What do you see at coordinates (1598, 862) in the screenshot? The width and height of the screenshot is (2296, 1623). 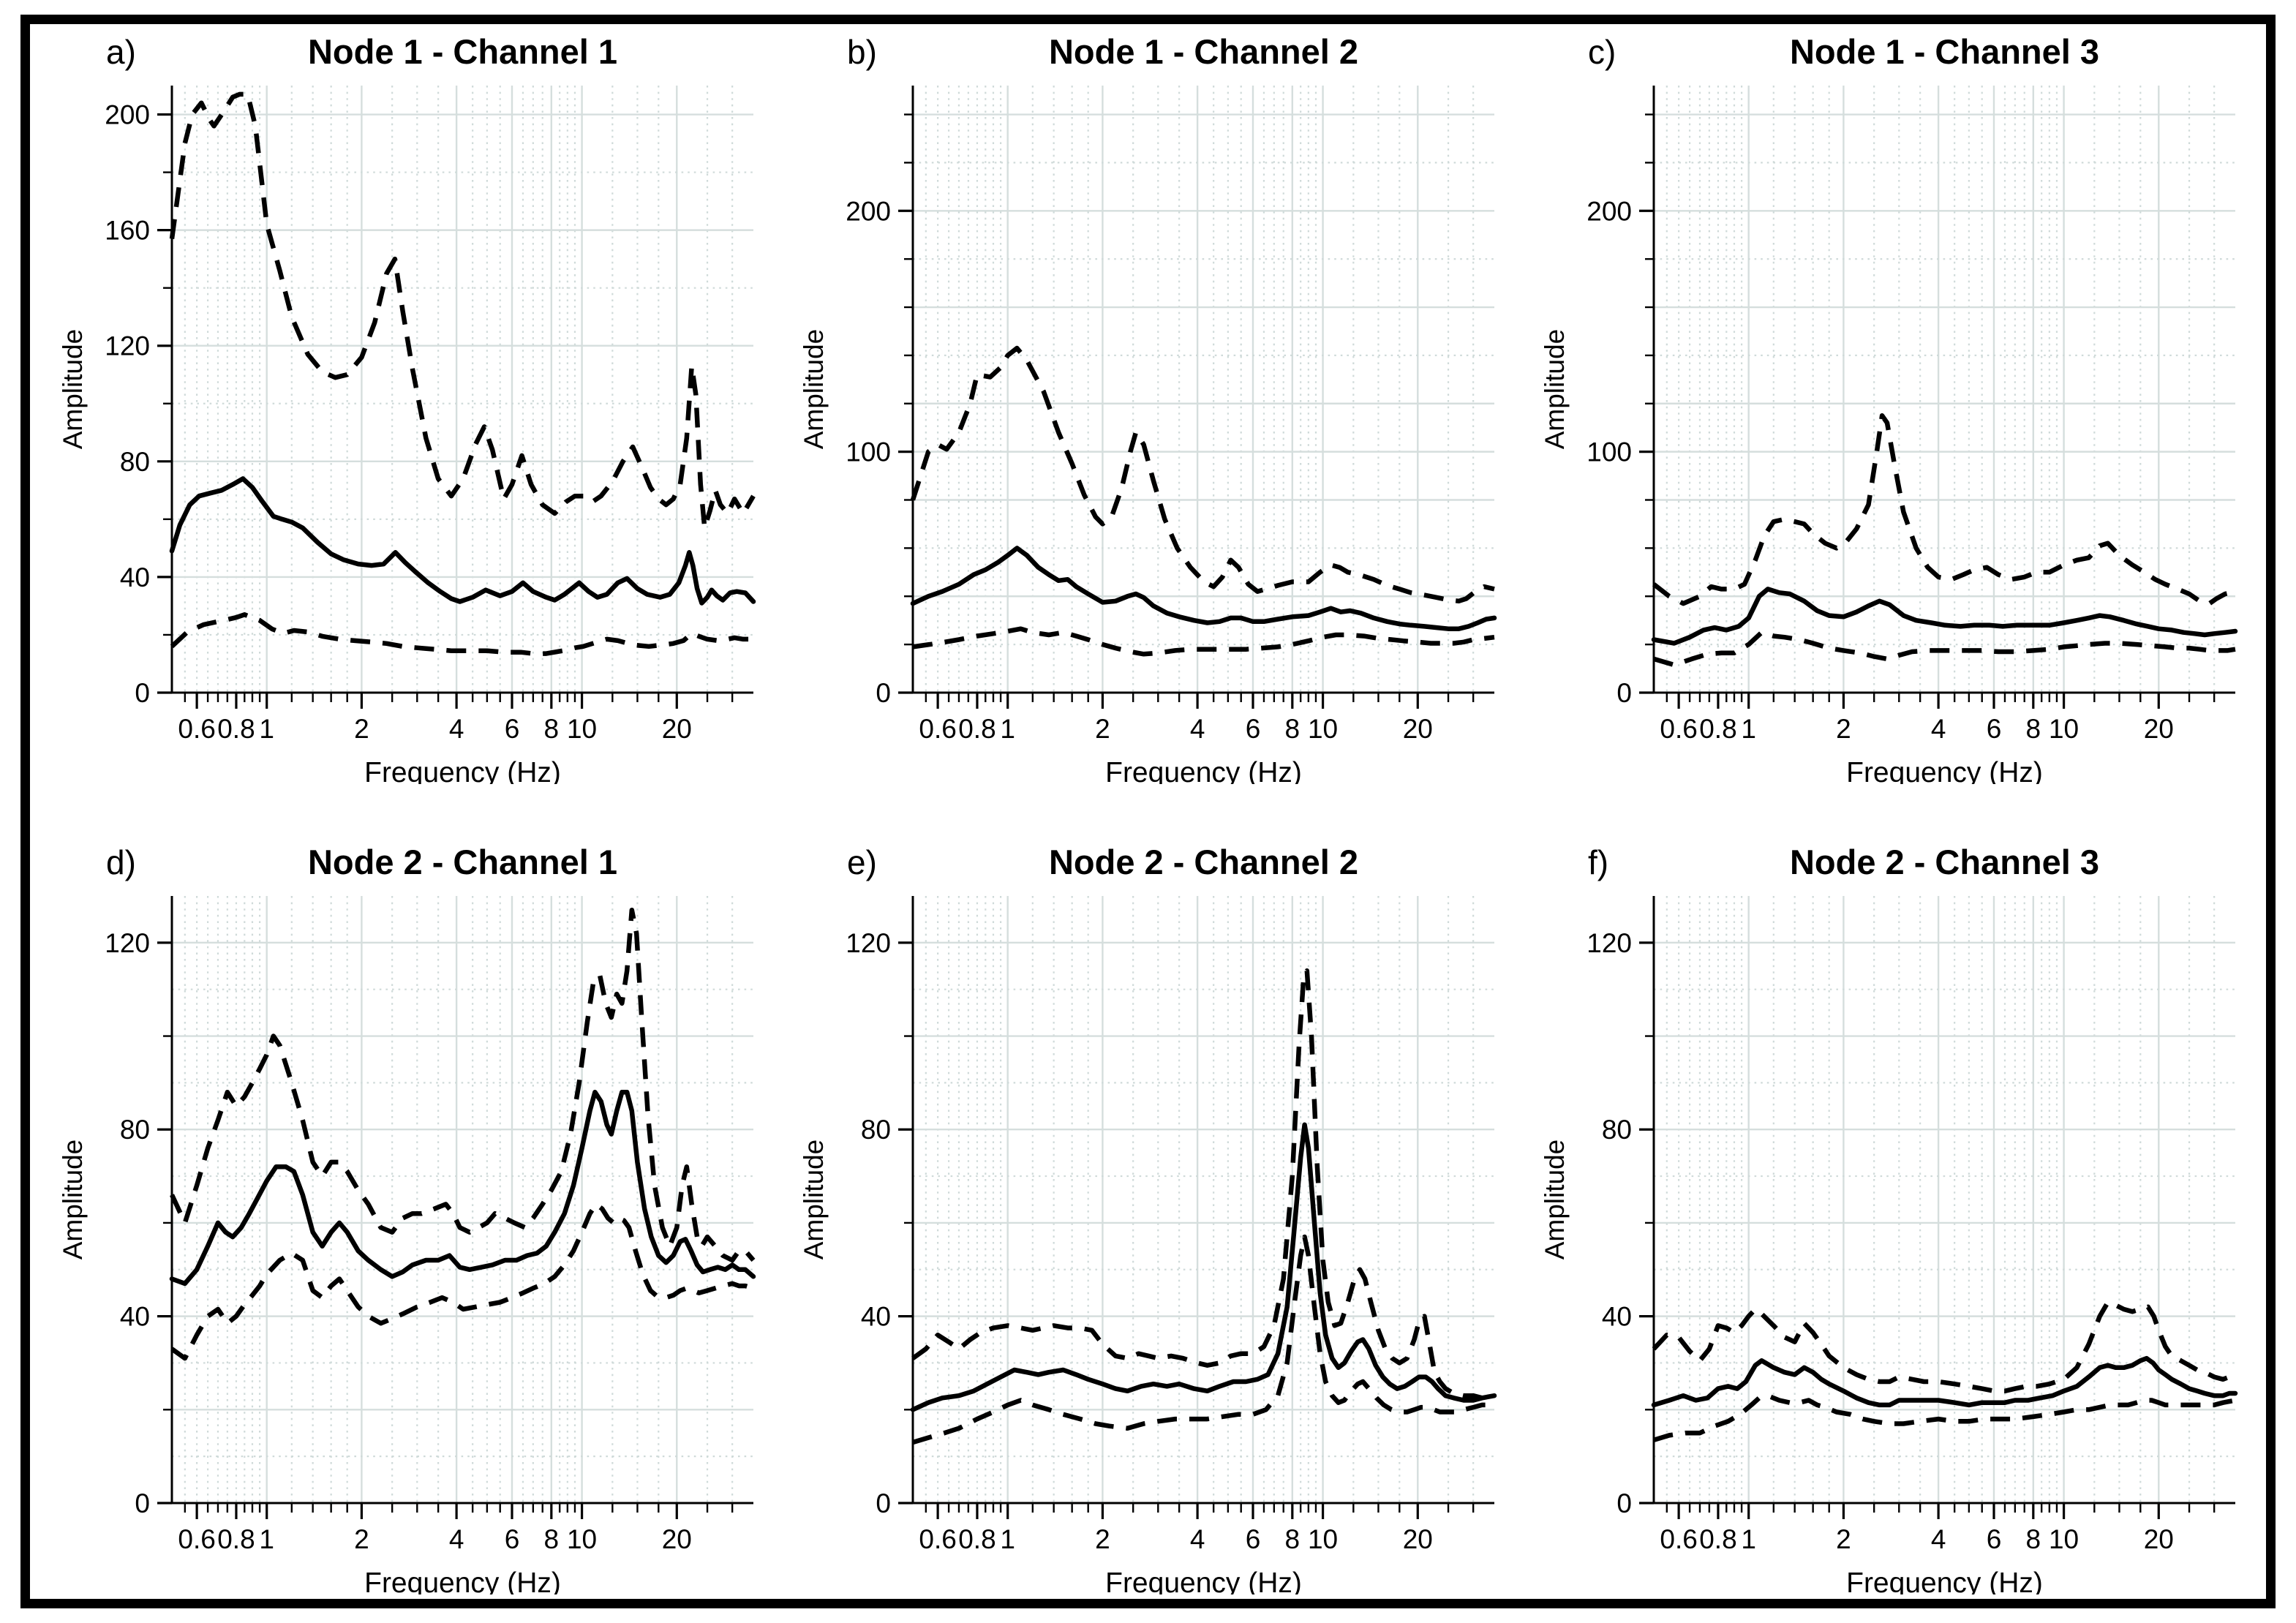 I see `panel-label: f)` at bounding box center [1598, 862].